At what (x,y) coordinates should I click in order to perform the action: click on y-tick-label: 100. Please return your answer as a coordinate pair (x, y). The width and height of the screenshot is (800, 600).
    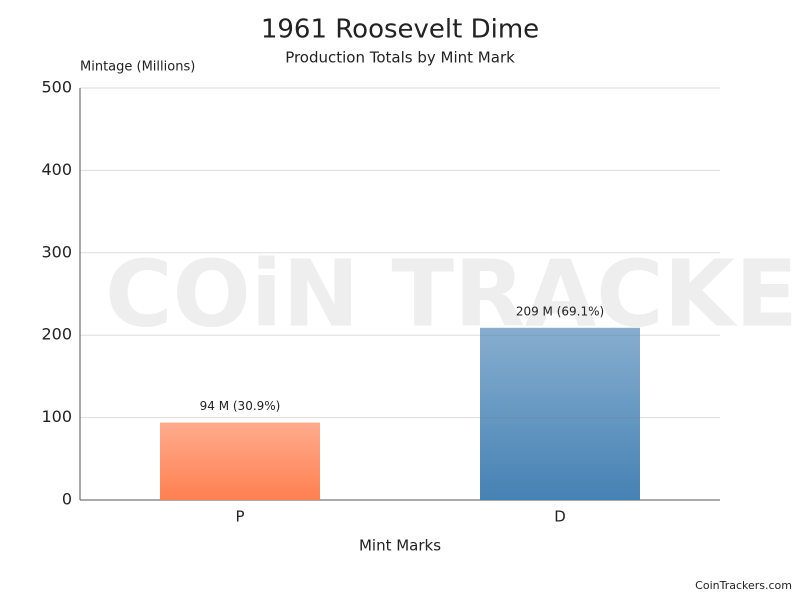
    Looking at the image, I should click on (56, 416).